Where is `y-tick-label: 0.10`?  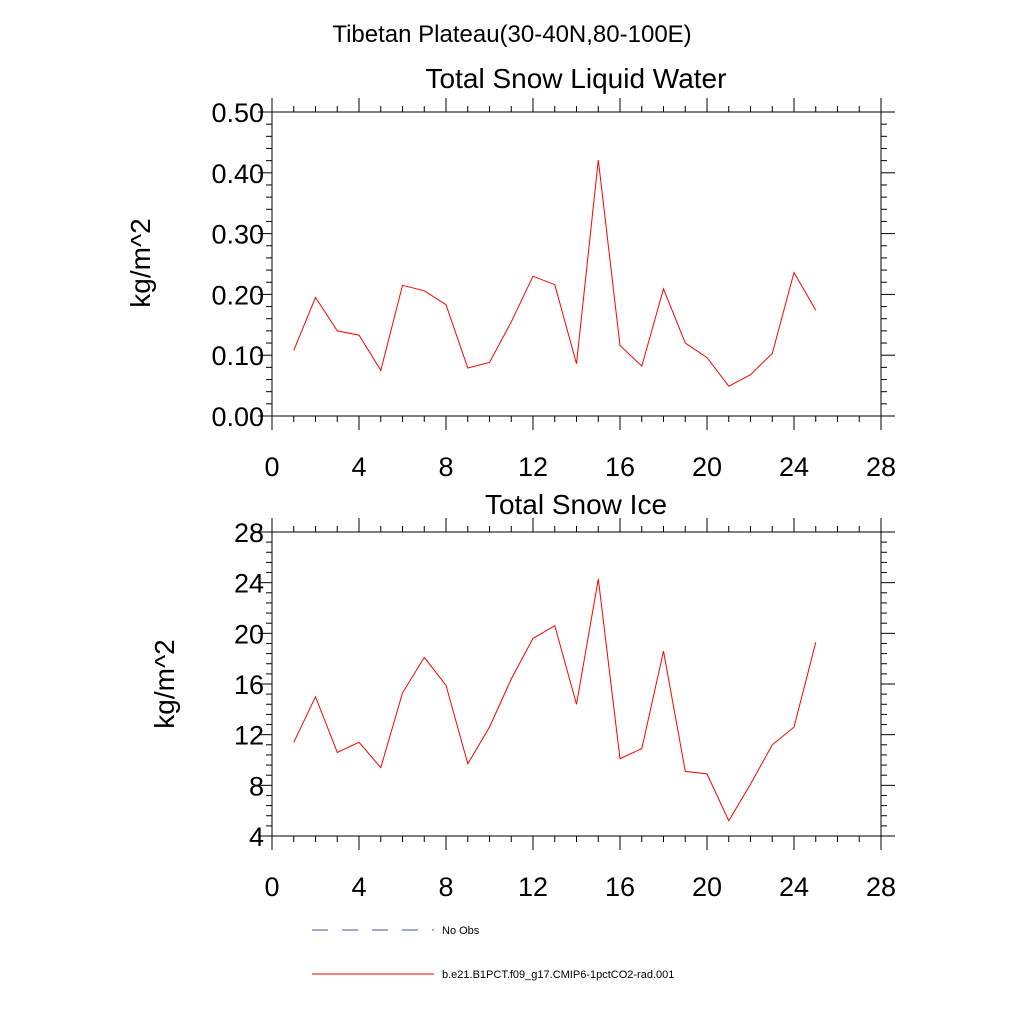
y-tick-label: 0.10 is located at coordinates (237, 356).